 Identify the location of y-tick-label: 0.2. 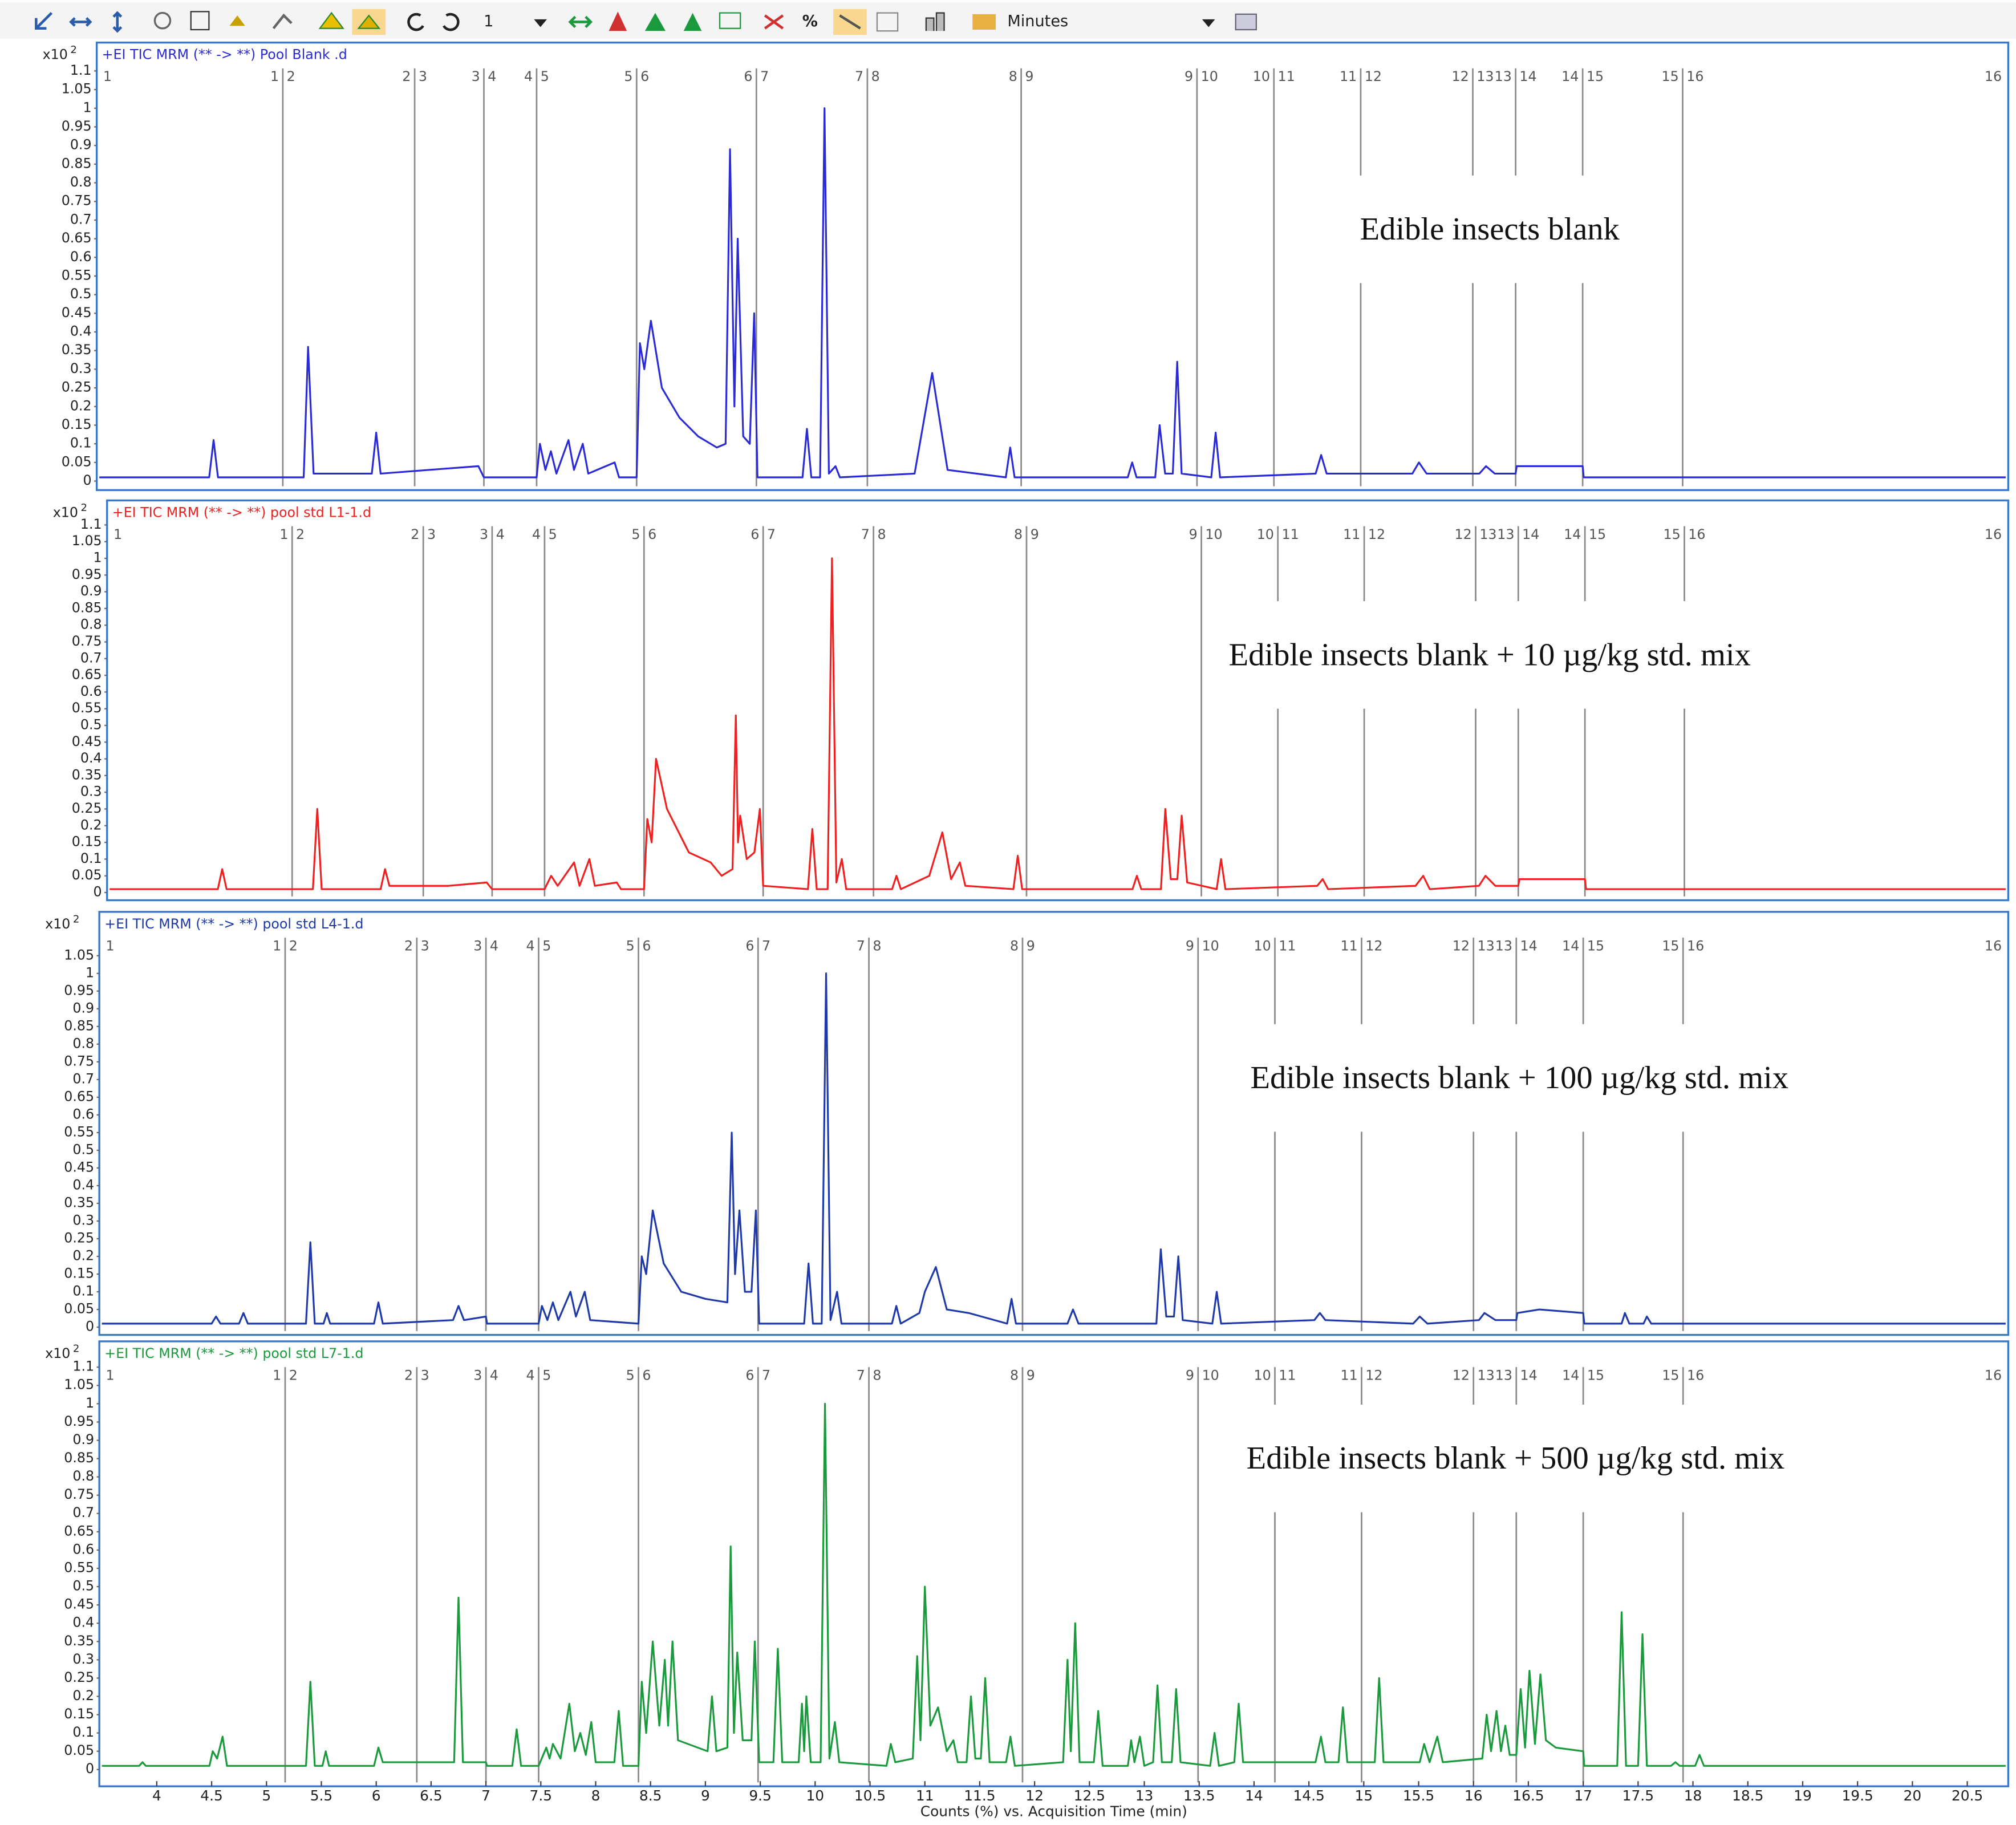
(83, 1696).